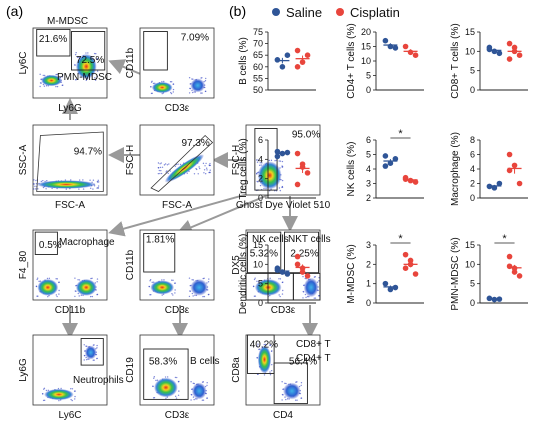 This screenshot has height=438, width=550. I want to click on legend: Saline Cisplatin, so click(336, 12).